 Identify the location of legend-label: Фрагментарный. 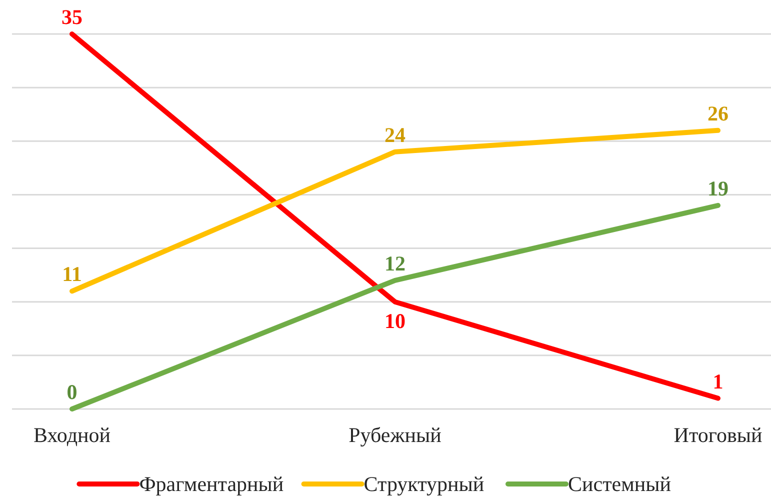
(211, 484).